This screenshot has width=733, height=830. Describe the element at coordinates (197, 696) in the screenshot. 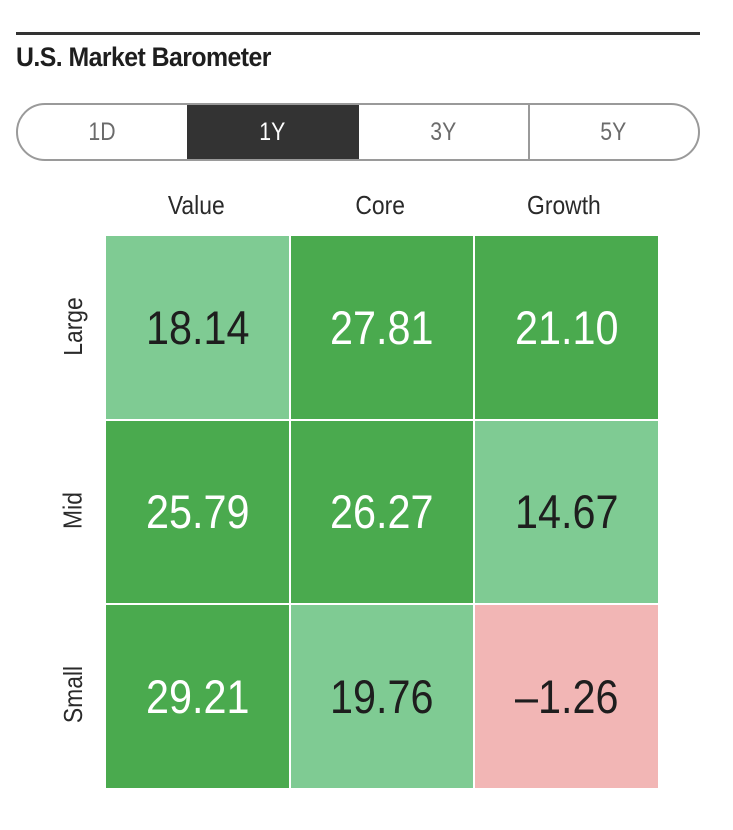

I see `cell-small-value: 29.21` at that location.